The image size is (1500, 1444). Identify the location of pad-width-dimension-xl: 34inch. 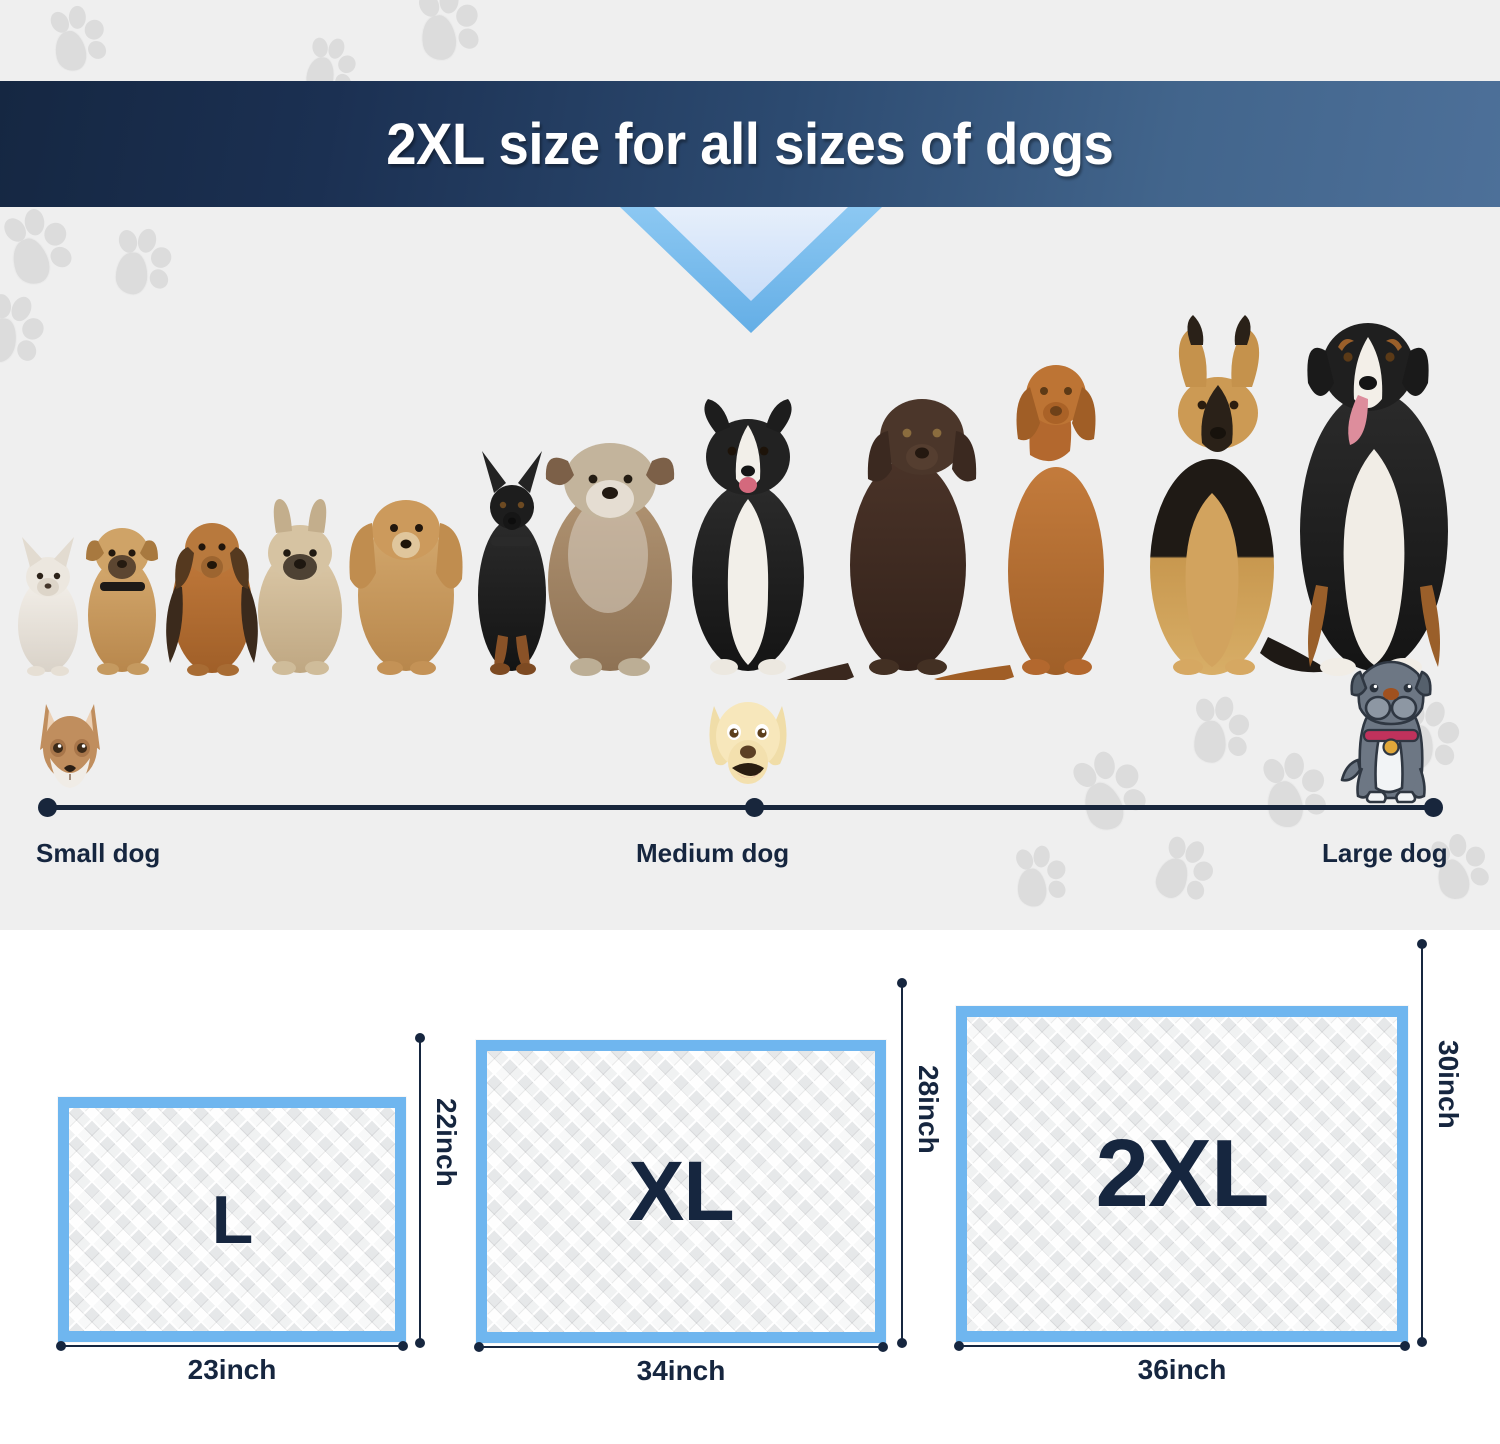
(681, 1364).